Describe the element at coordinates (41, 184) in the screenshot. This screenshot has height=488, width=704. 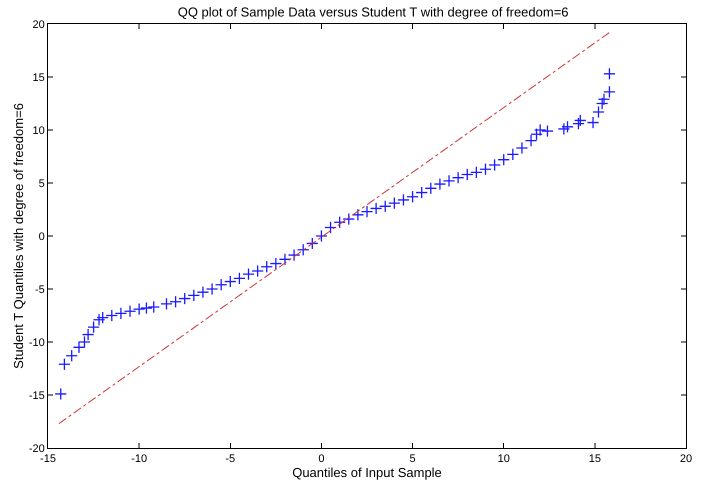
I see `y-tick-label: 5` at that location.